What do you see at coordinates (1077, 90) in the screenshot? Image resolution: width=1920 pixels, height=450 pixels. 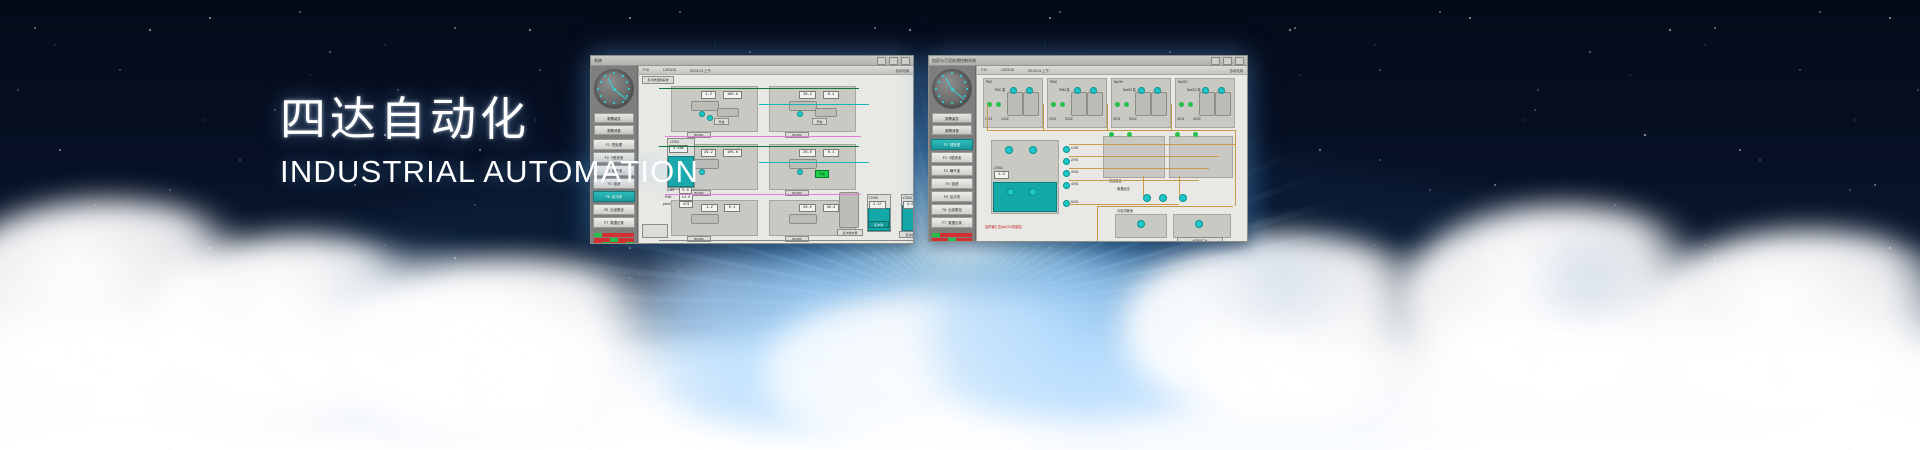 I see `dosing-skid-2-valve-a` at bounding box center [1077, 90].